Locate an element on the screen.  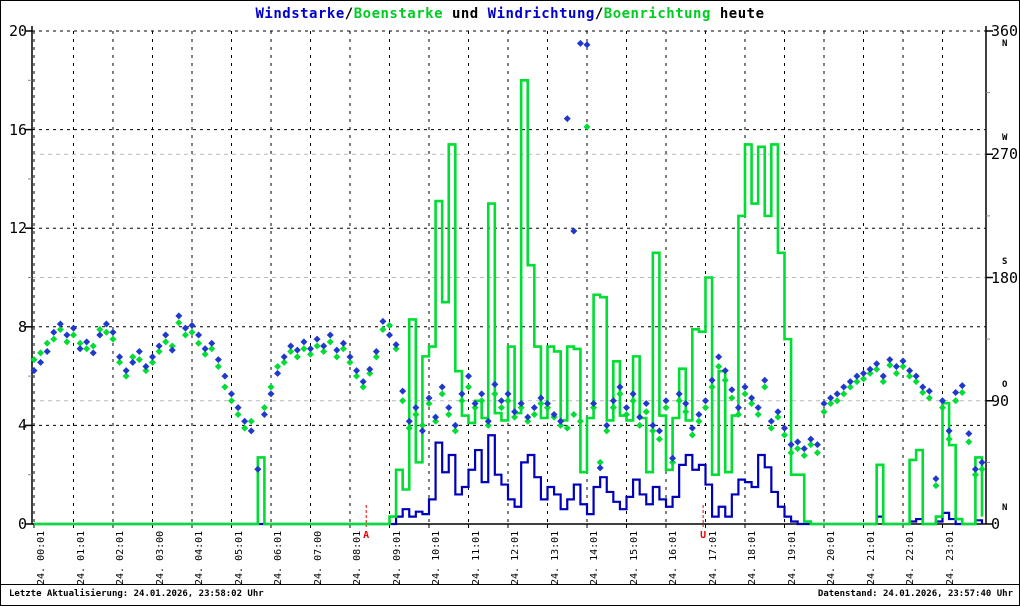
x-axis-tick-label: 24. 10:01 is located at coordinates (436, 557).